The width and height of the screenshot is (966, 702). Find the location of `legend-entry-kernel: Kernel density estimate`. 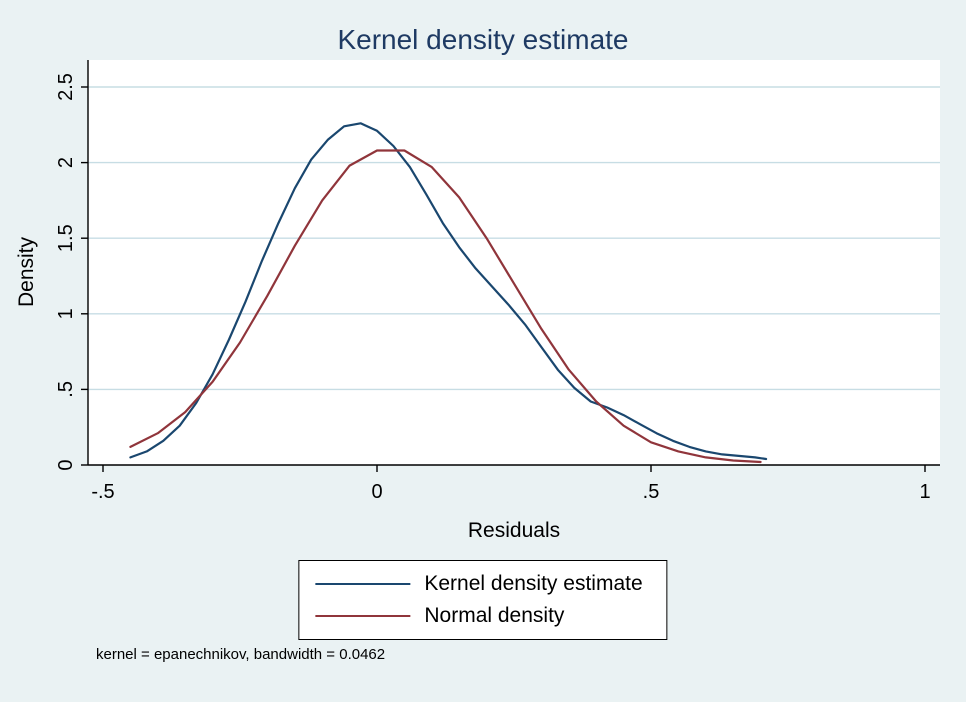

legend-entry-kernel: Kernel density estimate is located at coordinates (479, 584).